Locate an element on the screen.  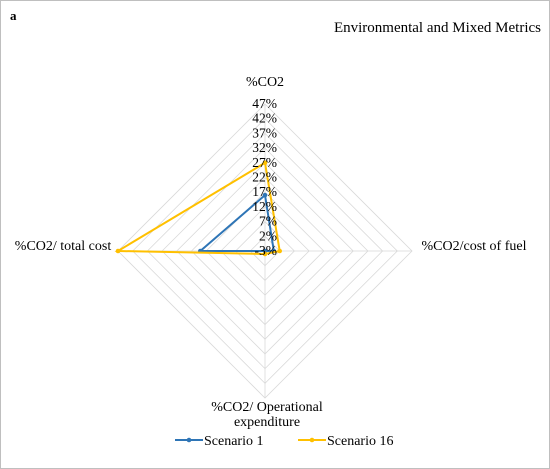
axis-label: %CO2/cost of fuel is located at coordinates (474, 246).